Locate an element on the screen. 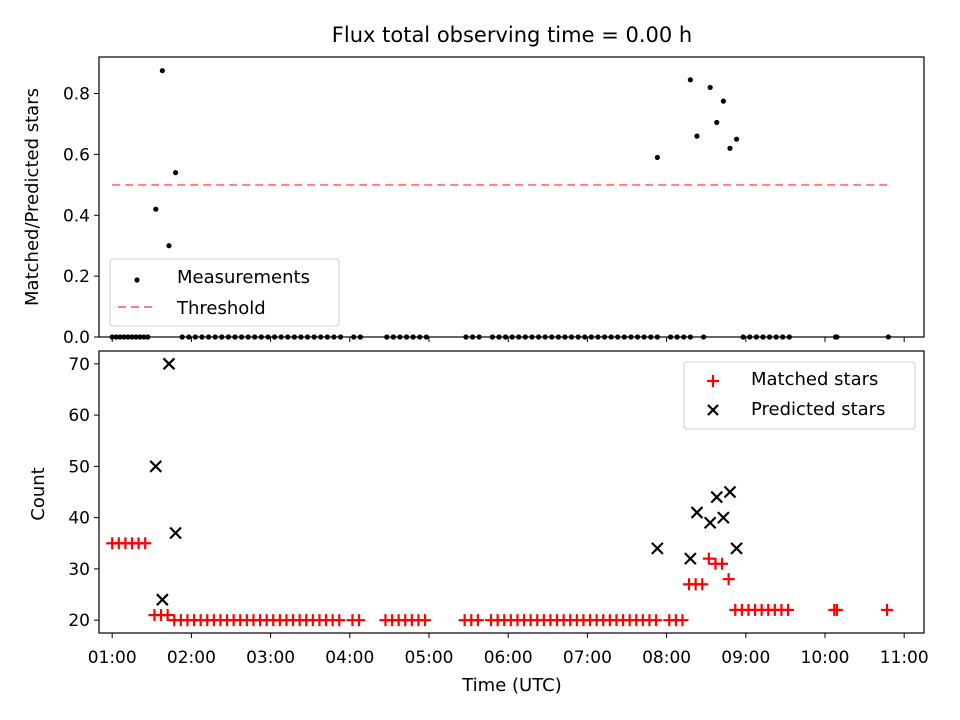 The height and width of the screenshot is (720, 960). top-legend-box is located at coordinates (224, 292).